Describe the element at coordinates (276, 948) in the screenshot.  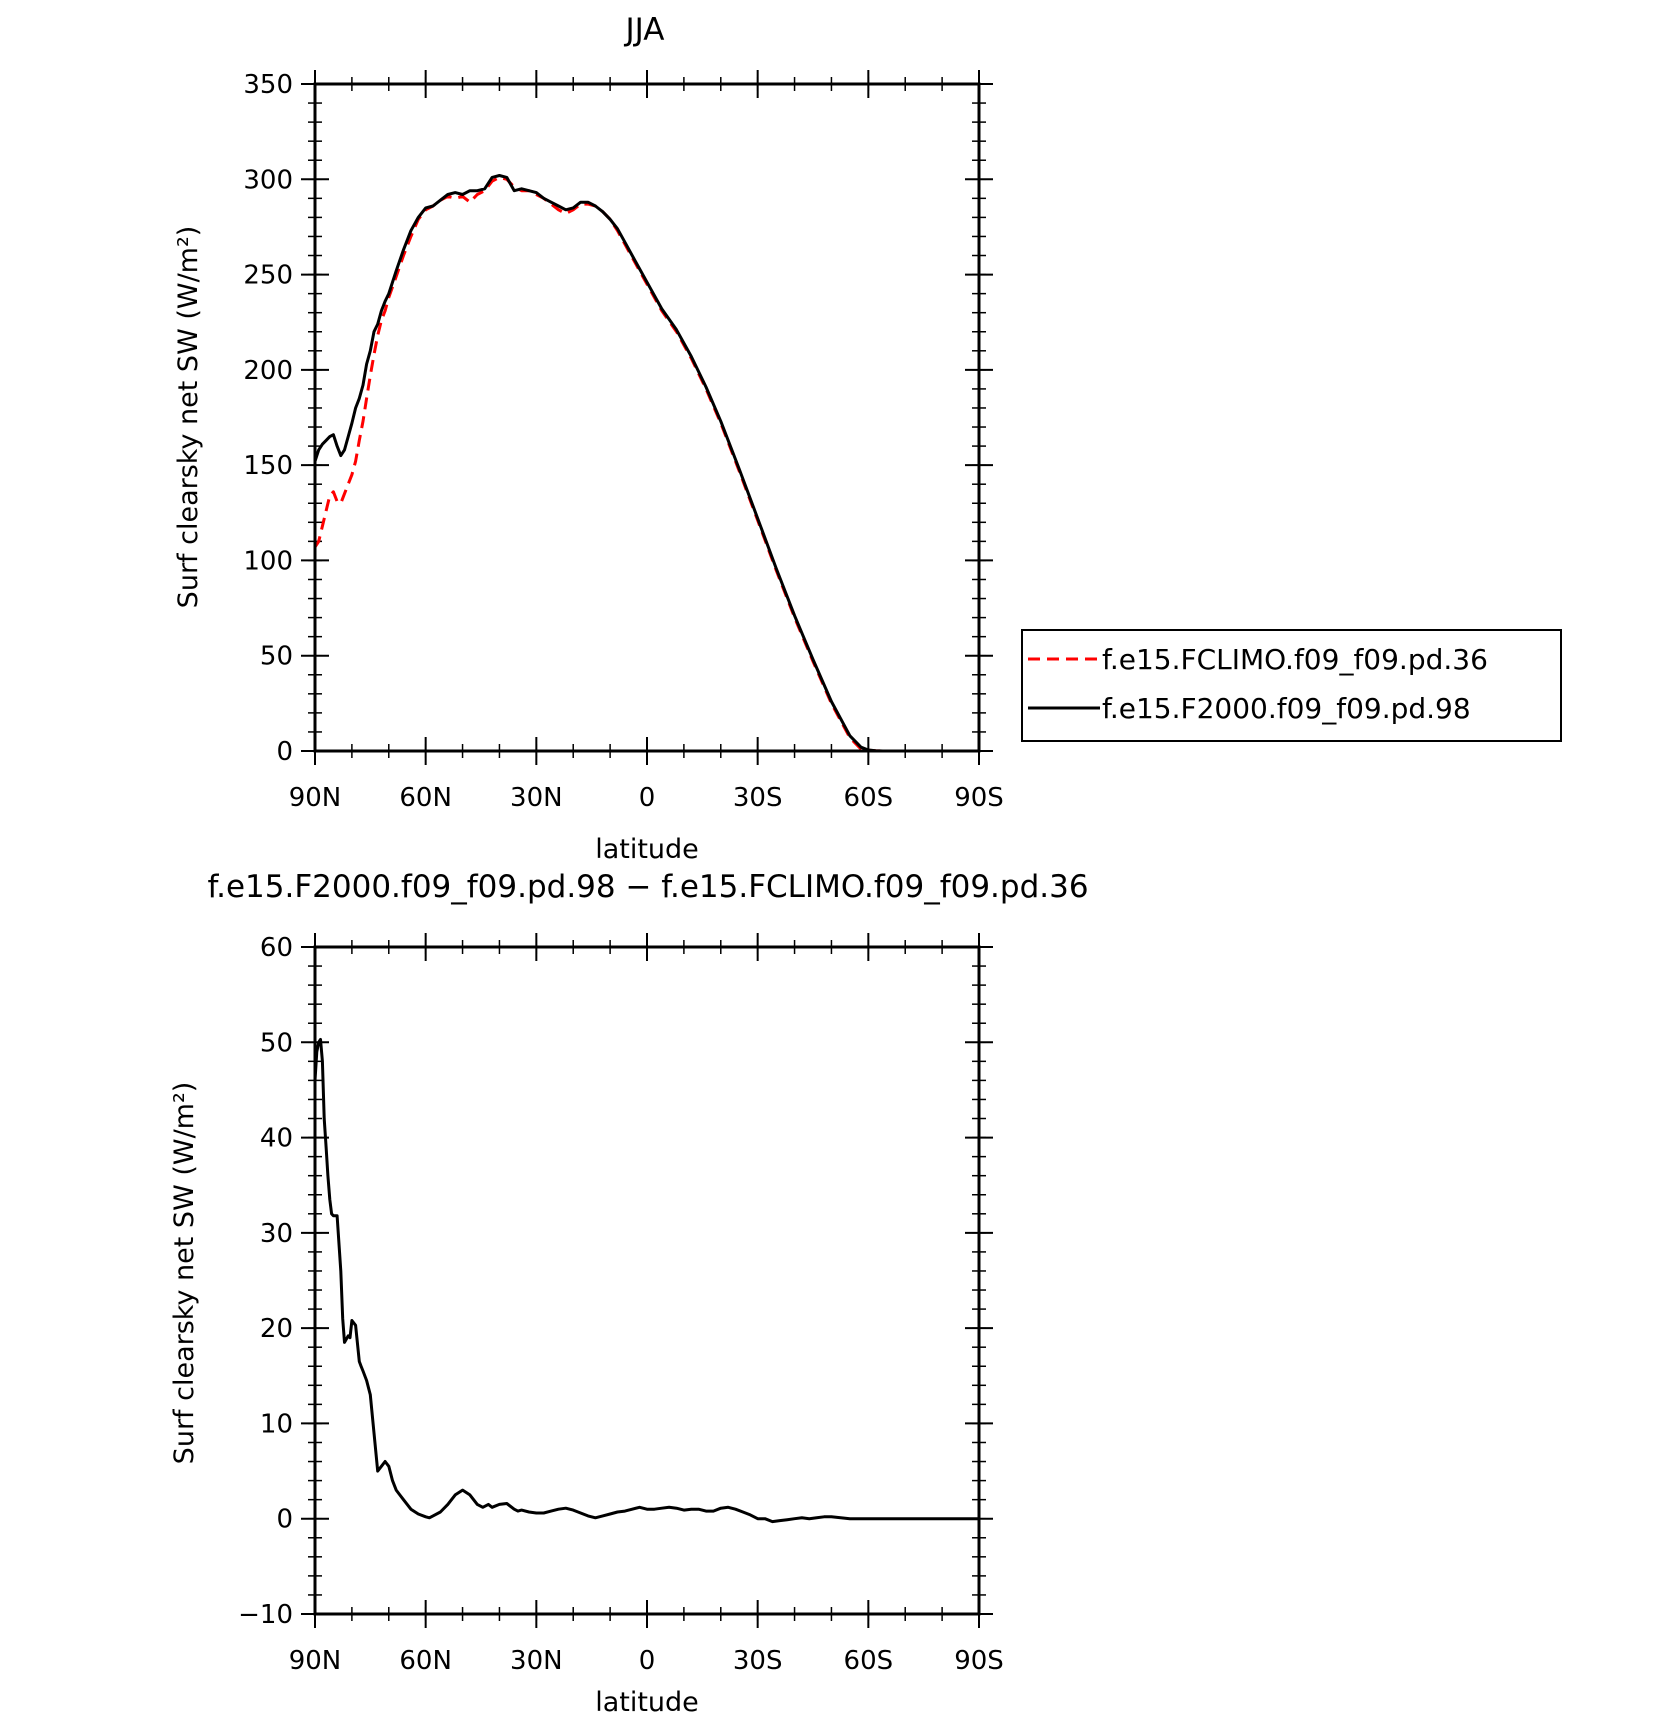
I see `bottom-y-tick-label: 60` at that location.